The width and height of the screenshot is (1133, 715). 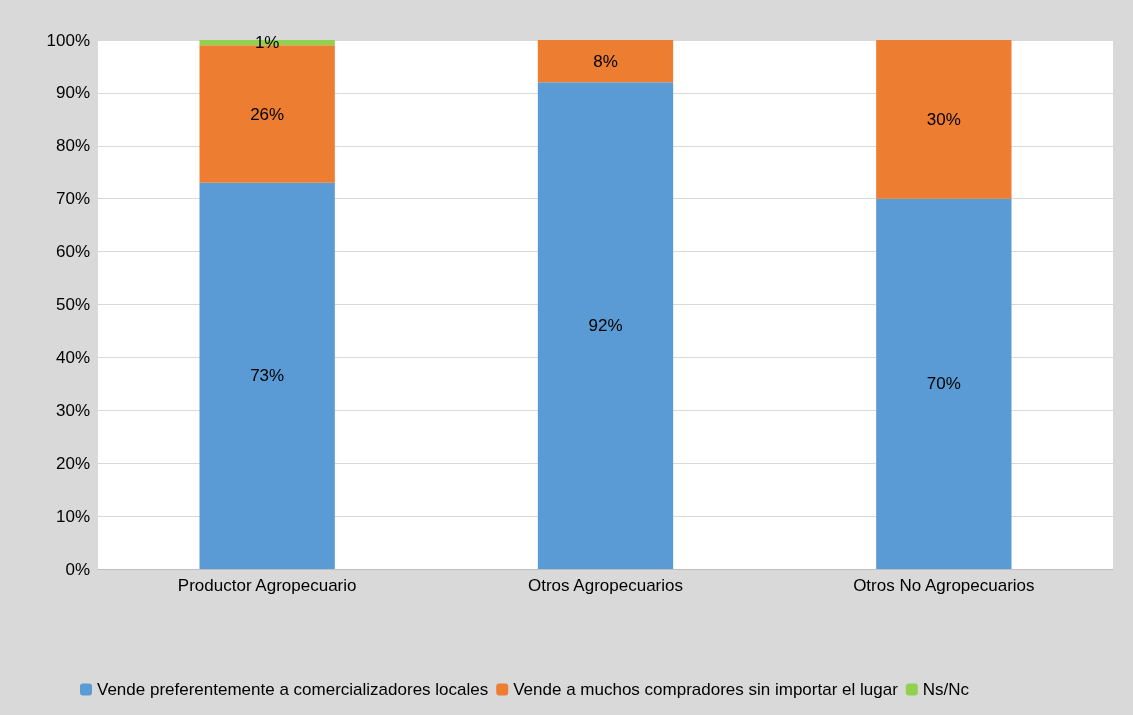 What do you see at coordinates (77, 569) in the screenshot?
I see `y-tick-label: 0%` at bounding box center [77, 569].